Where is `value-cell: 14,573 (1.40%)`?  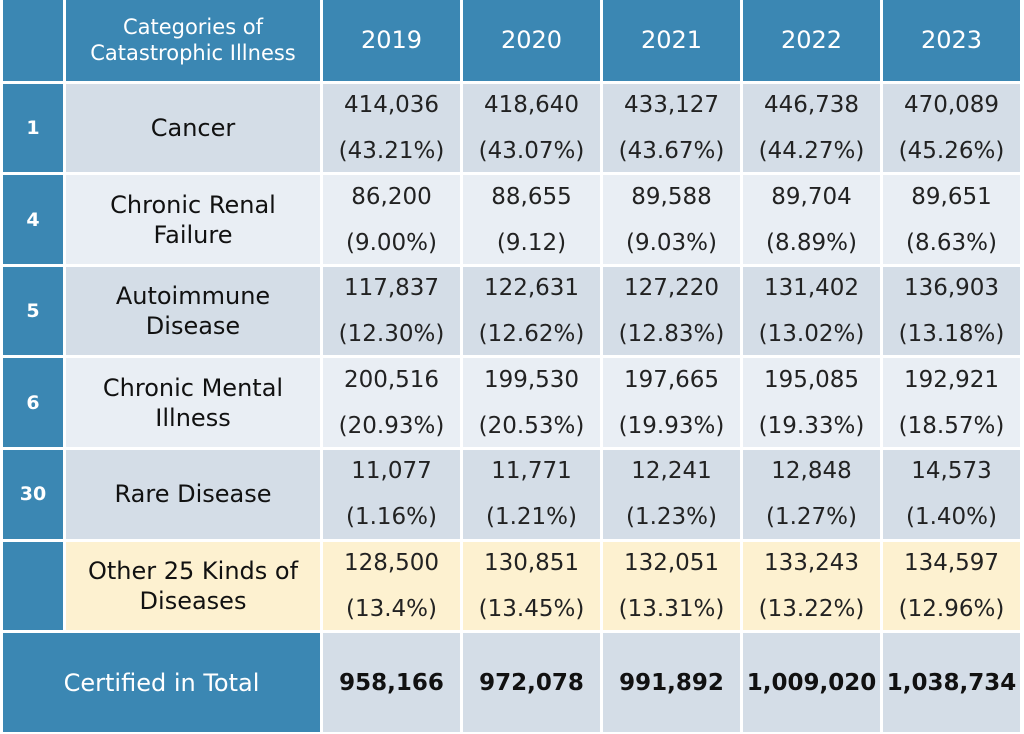 value-cell: 14,573 (1.40%) is located at coordinates (951, 496).